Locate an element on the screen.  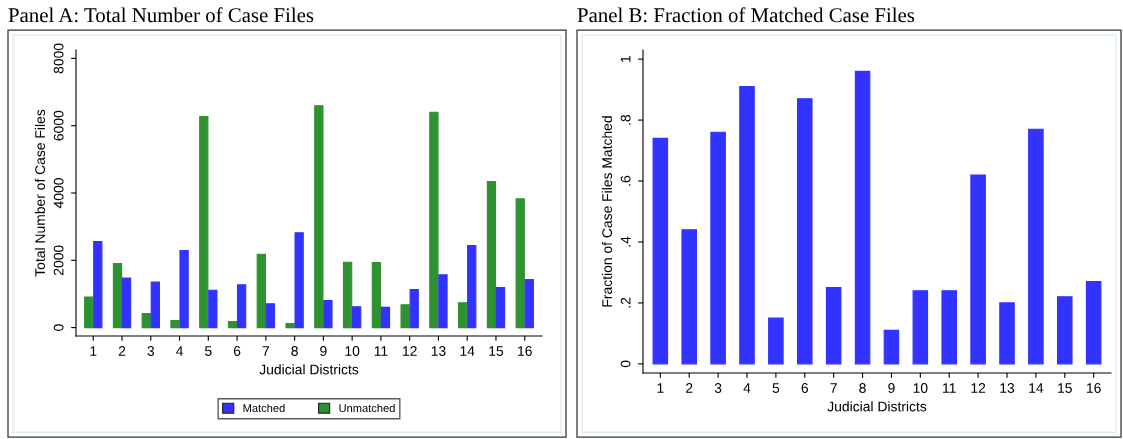
y-tick-label: .2 is located at coordinates (625, 302).